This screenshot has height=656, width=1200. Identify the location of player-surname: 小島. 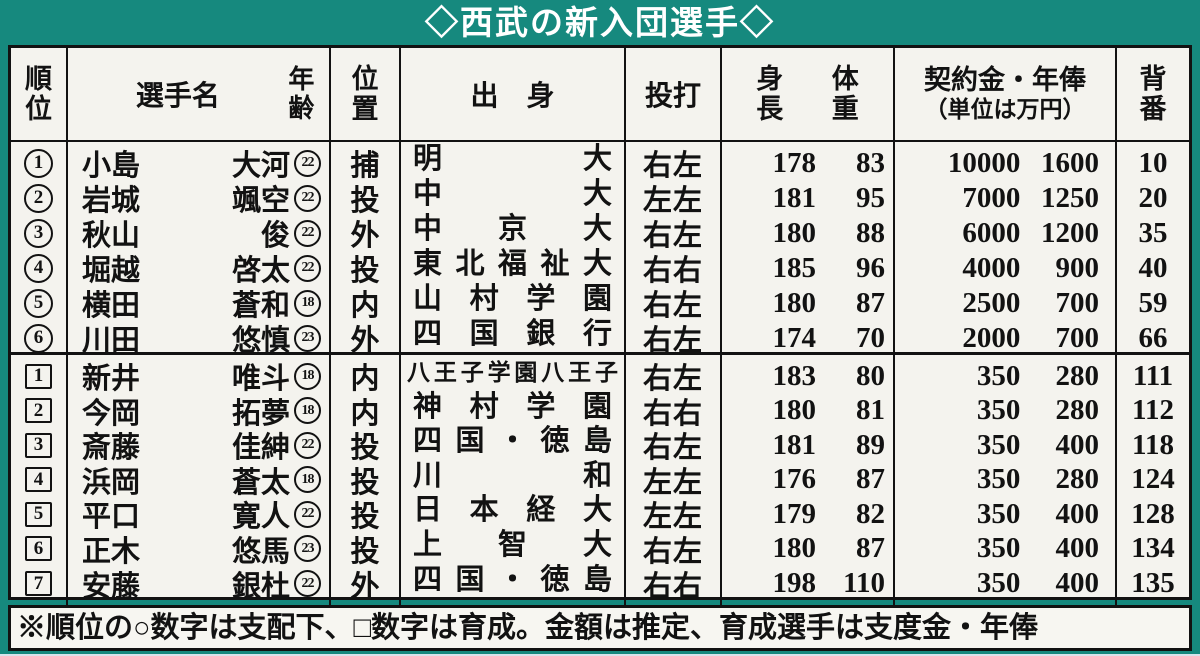
(111, 166).